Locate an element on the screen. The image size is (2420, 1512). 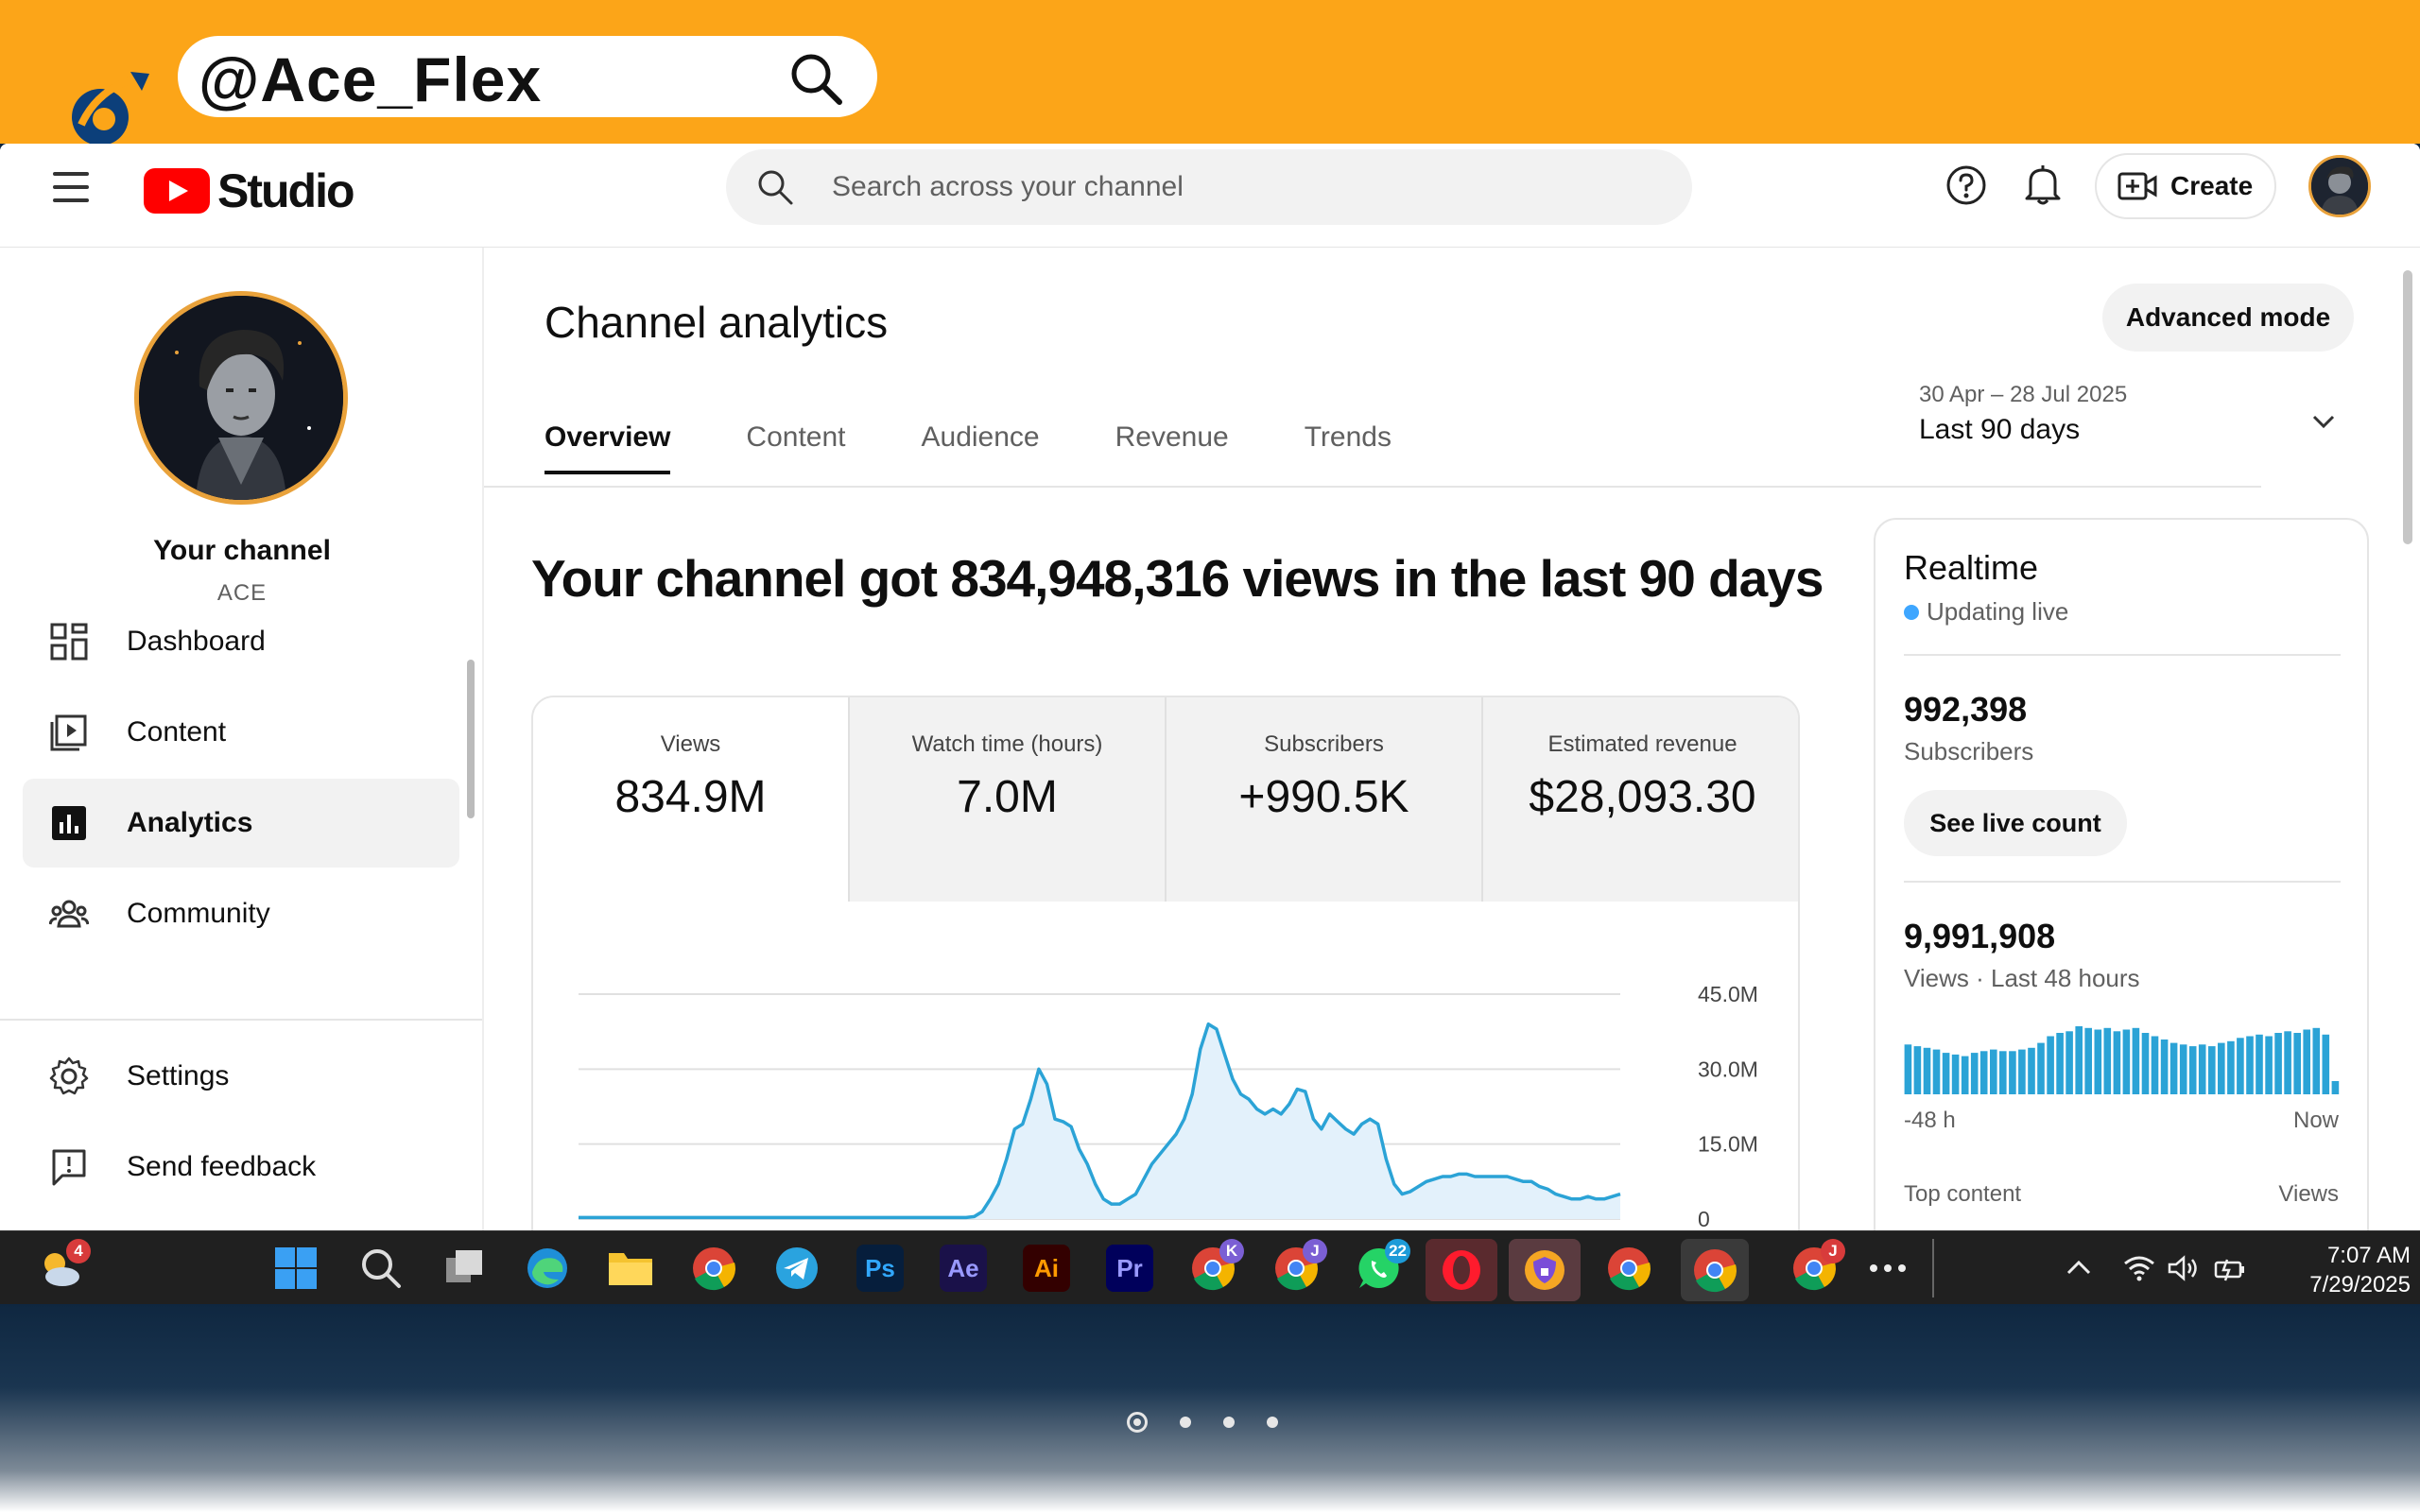
taskbar-chrome-profile-j: J is located at coordinates (1299, 1265).